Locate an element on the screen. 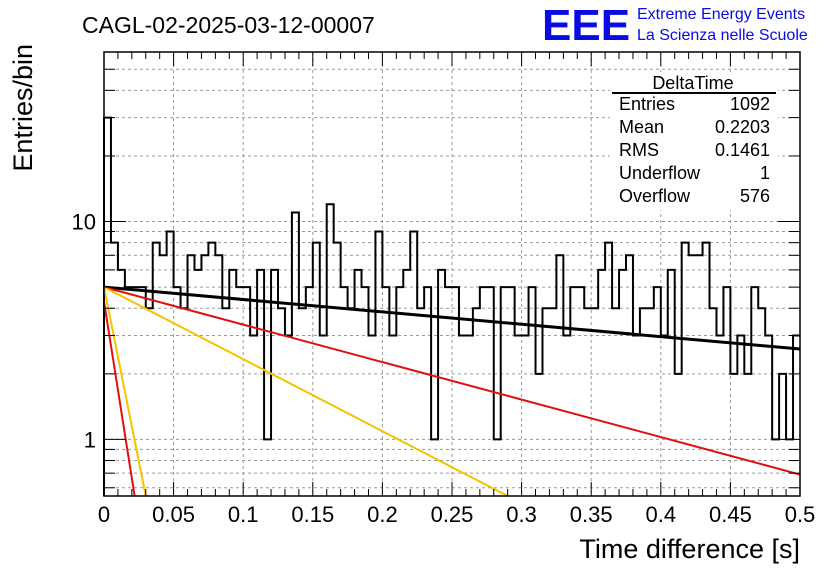 The image size is (836, 572). stats-label-underflow: Underflow is located at coordinates (660, 173).